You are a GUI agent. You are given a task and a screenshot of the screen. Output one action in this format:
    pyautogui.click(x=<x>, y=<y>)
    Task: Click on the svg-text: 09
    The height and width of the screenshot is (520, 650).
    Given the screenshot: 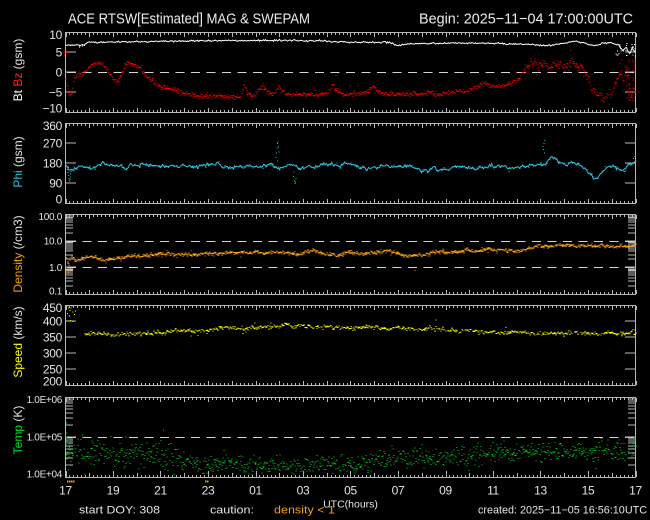 What is the action you would take?
    pyautogui.click(x=445, y=491)
    